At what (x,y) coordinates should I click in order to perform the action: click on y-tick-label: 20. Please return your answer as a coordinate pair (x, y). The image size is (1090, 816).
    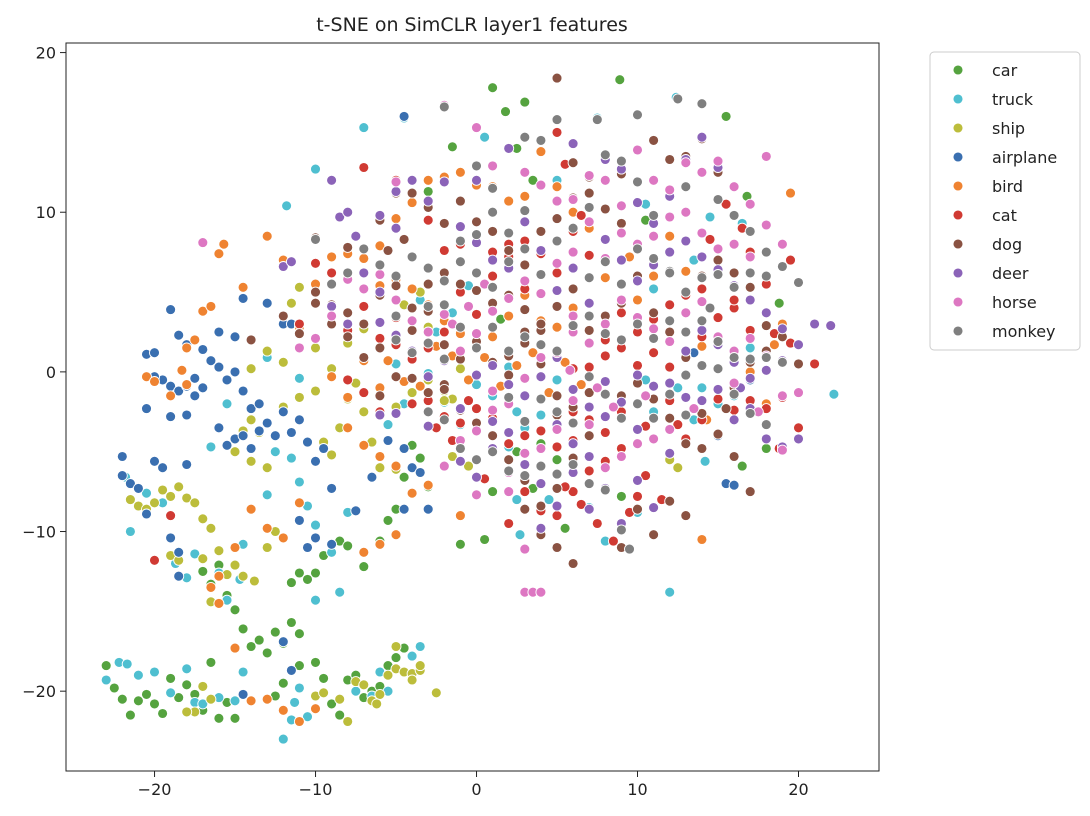
    Looking at the image, I should click on (46, 53).